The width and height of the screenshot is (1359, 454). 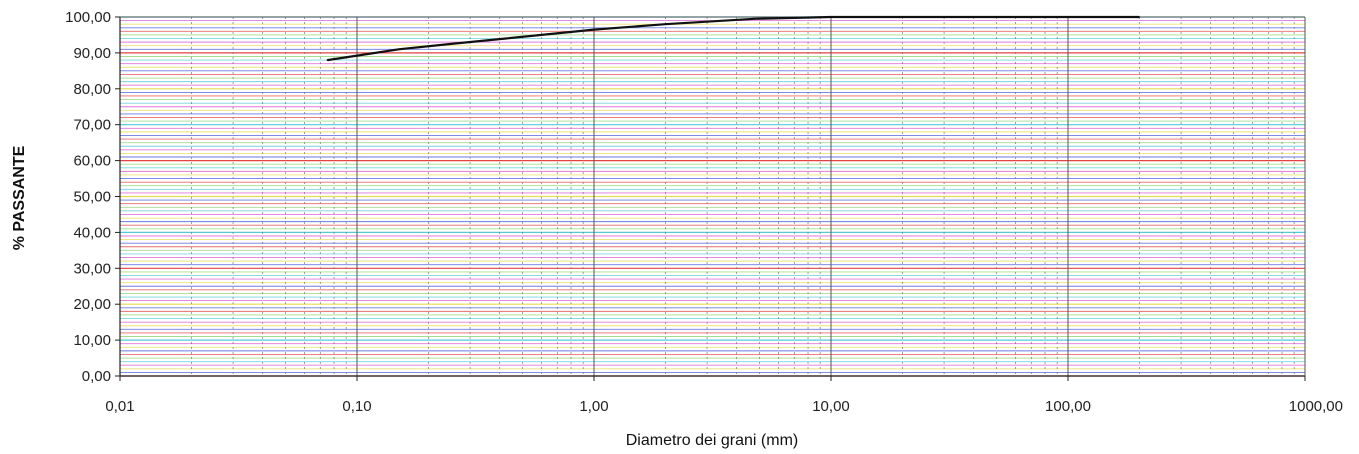 What do you see at coordinates (92, 340) in the screenshot?
I see `y-tick-label: 10,00` at bounding box center [92, 340].